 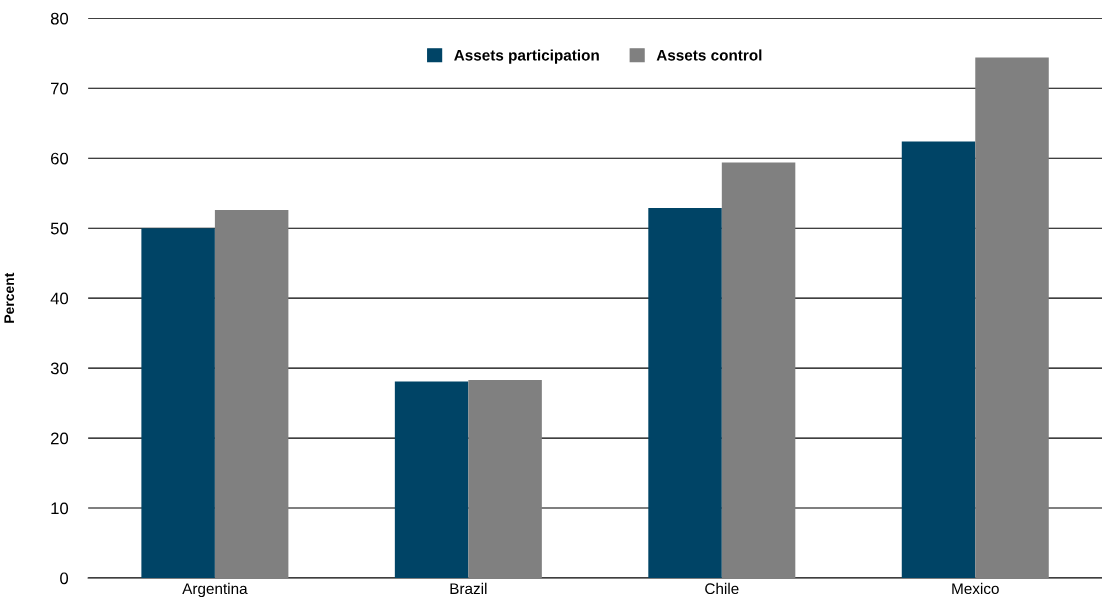 I want to click on y-tick-label: 80, so click(x=59, y=18).